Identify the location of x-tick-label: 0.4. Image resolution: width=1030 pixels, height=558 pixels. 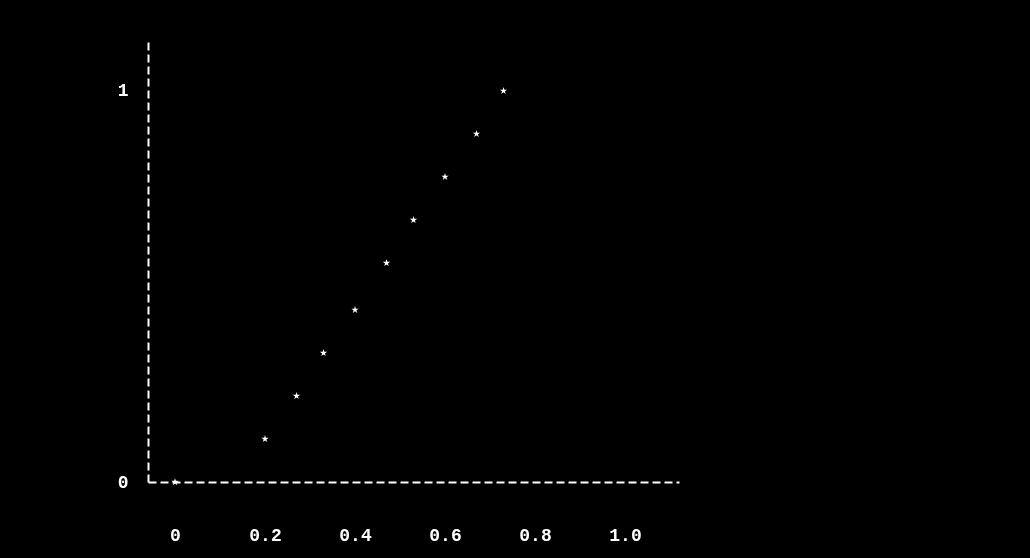
(355, 535).